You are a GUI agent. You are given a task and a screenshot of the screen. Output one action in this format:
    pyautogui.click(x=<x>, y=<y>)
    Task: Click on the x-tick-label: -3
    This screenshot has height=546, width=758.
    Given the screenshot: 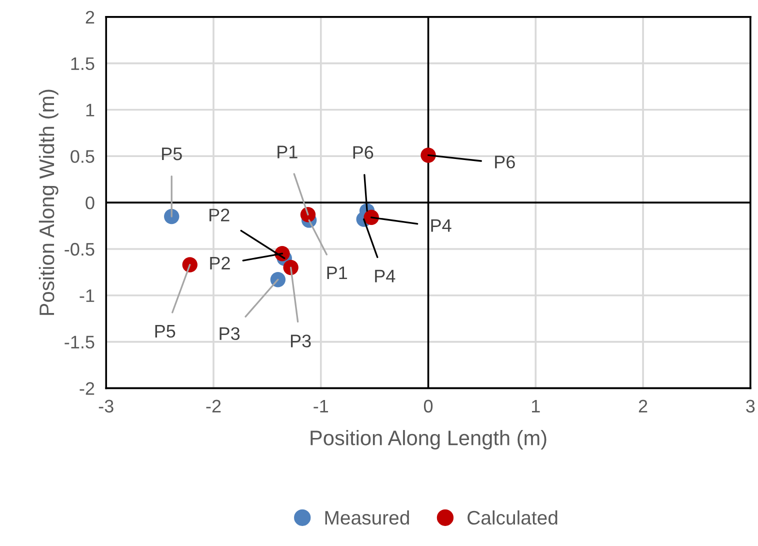 What is the action you would take?
    pyautogui.click(x=106, y=406)
    